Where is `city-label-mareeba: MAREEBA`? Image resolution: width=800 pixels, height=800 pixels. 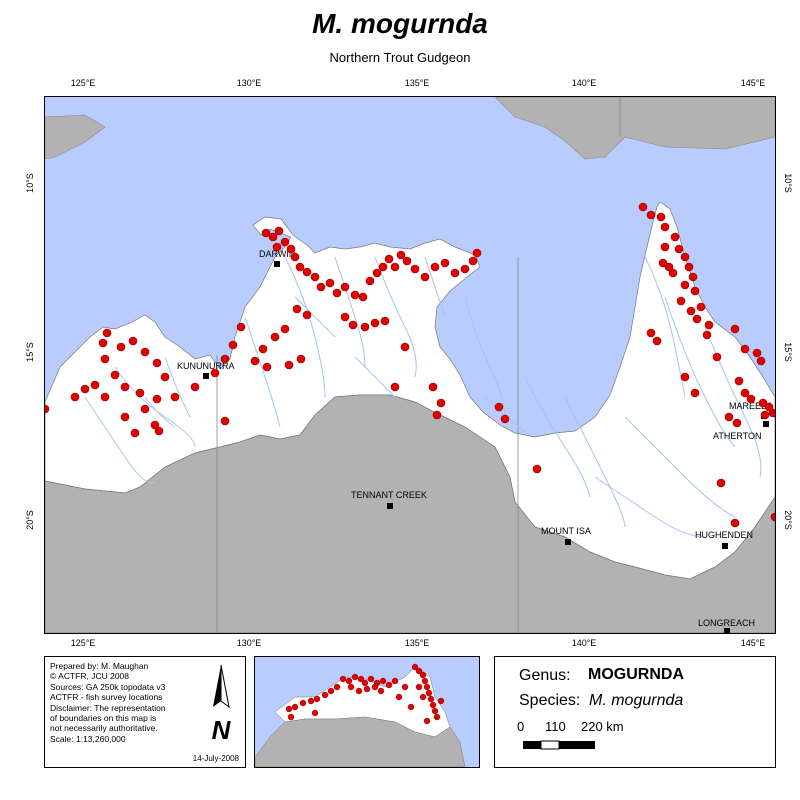 city-label-mareeba: MAREEBA is located at coordinates (751, 406).